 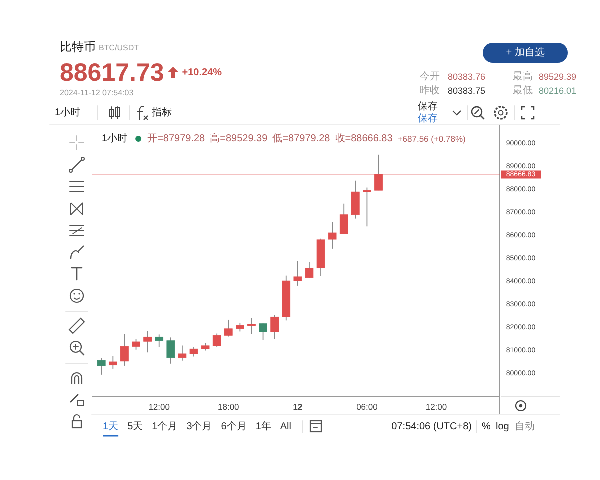 I want to click on annotation: 89529.39, so click(x=558, y=77).